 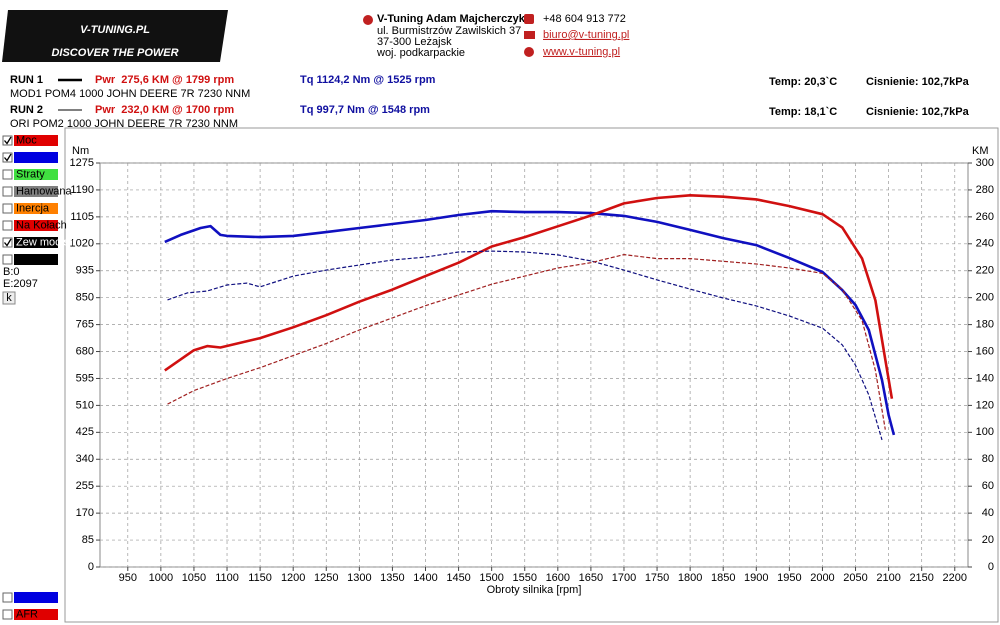 What do you see at coordinates (85, 432) in the screenshot?
I see `y-tick-label: 425` at bounding box center [85, 432].